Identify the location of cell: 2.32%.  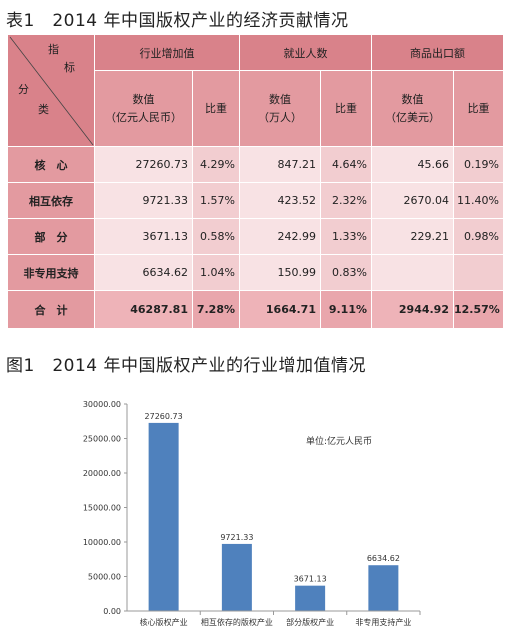
(346, 200).